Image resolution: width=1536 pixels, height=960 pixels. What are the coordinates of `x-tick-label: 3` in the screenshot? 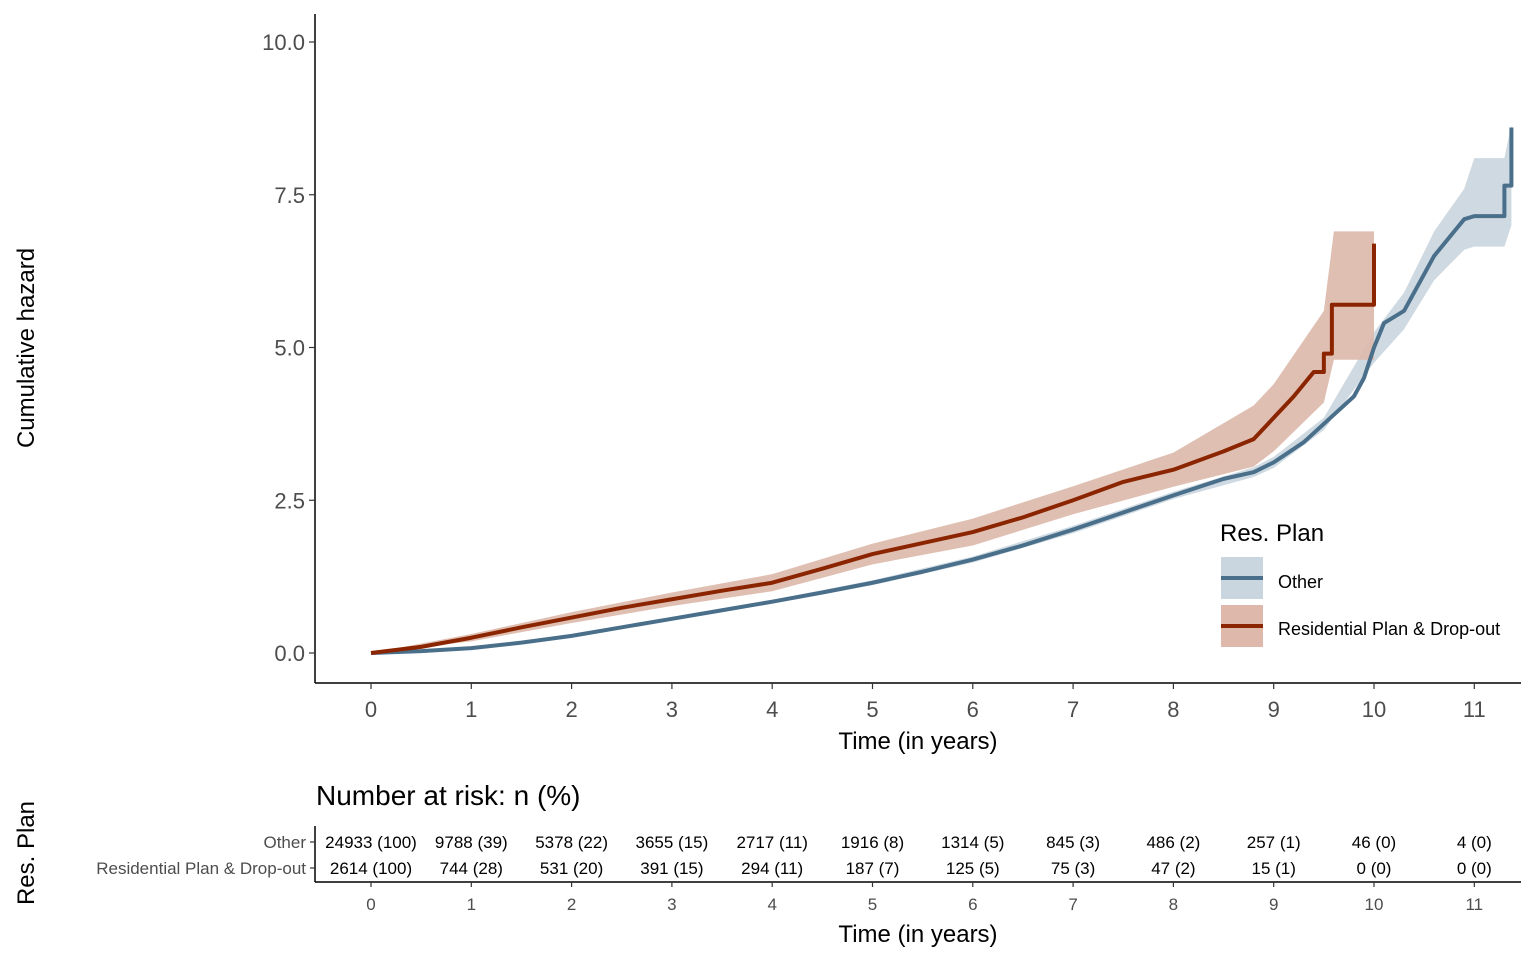 It's located at (672, 709).